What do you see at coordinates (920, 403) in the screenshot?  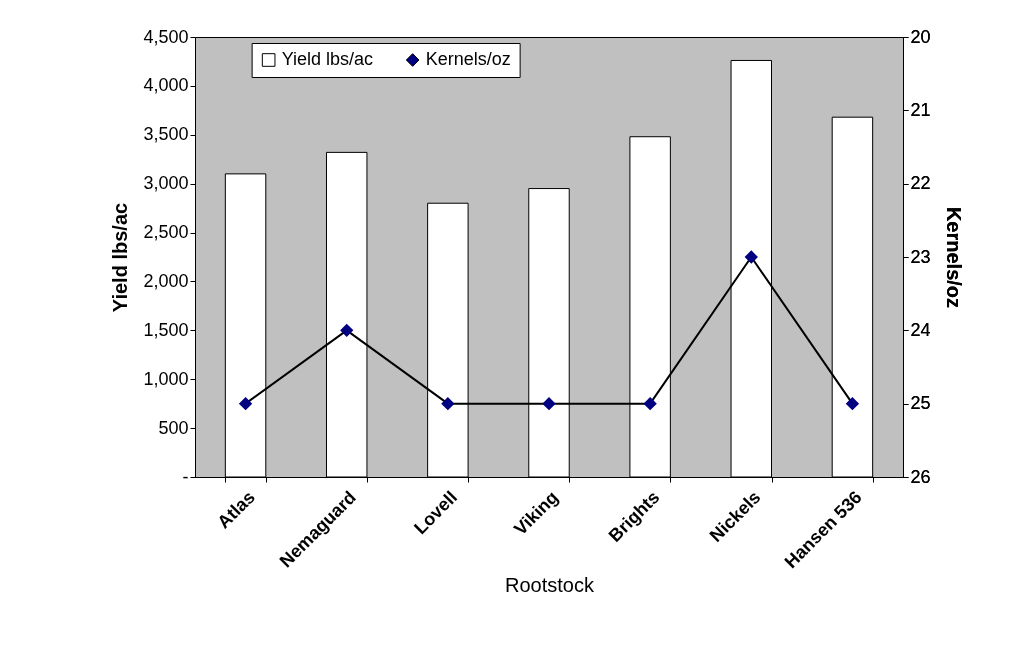 I see `y2-tick-label: 25` at bounding box center [920, 403].